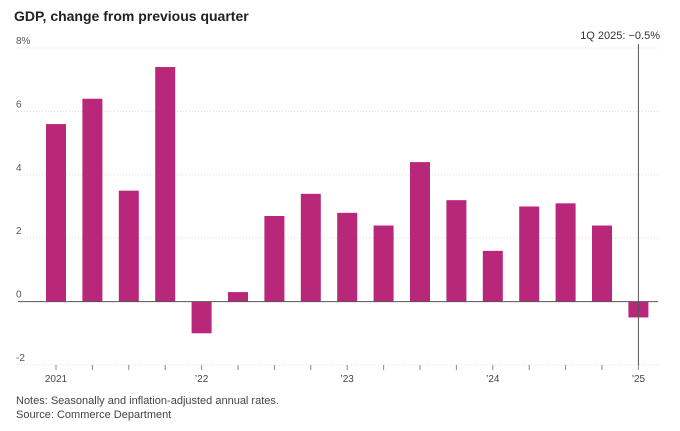 This screenshot has height=431, width=680. What do you see at coordinates (19, 104) in the screenshot?
I see `y-tick-label: 6` at bounding box center [19, 104].